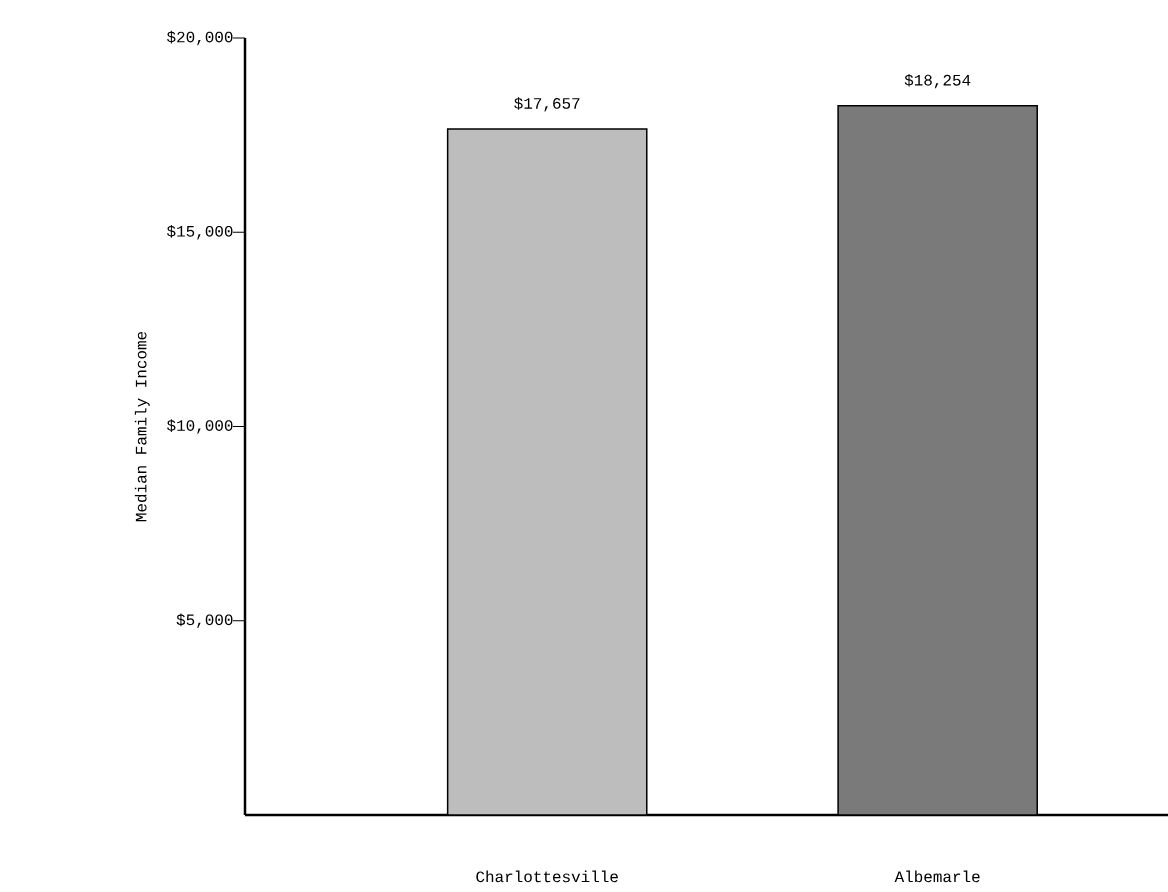  I want to click on y-axis-title: Median Family Income, so click(142, 426).